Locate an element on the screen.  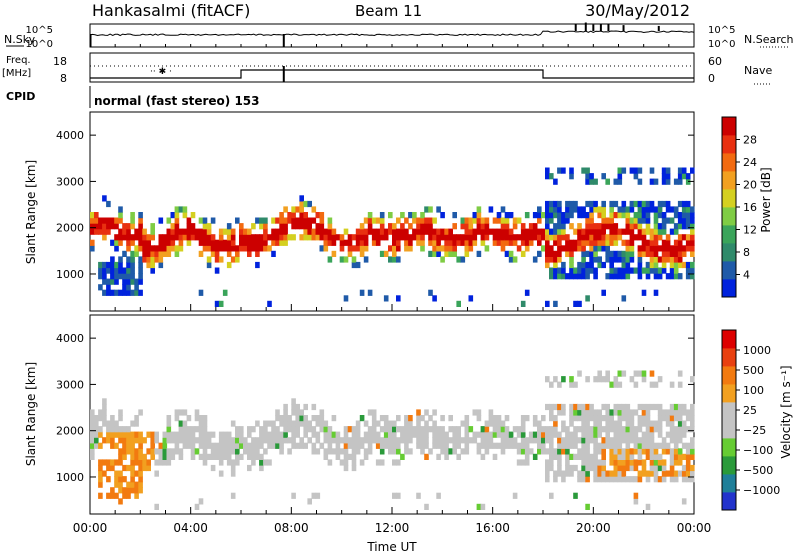
colorbar-tick-label: 4 is located at coordinates (746, 275).